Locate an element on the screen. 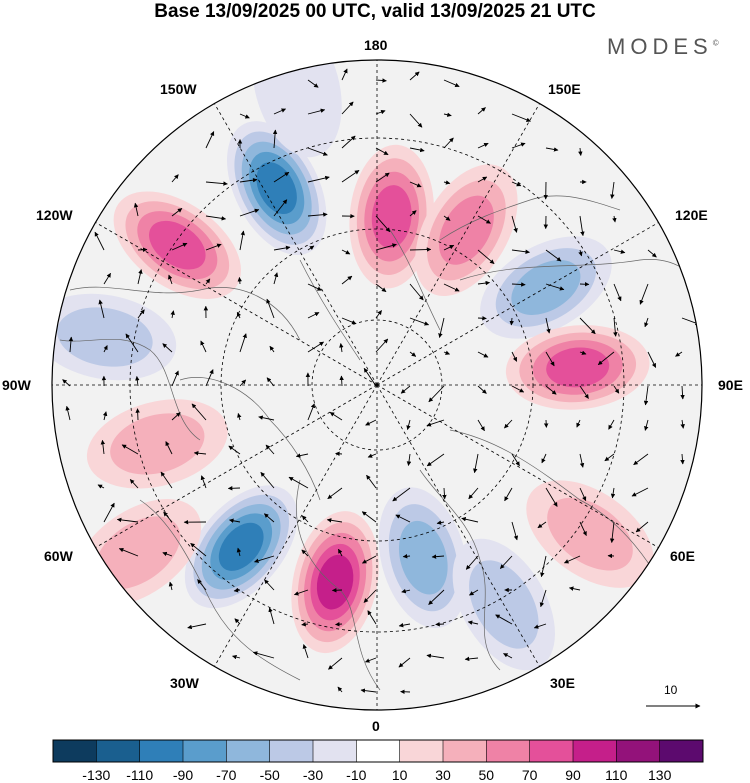 Image resolution: width=750 pixels, height=783 pixels. brand-mark: © is located at coordinates (715, 43).